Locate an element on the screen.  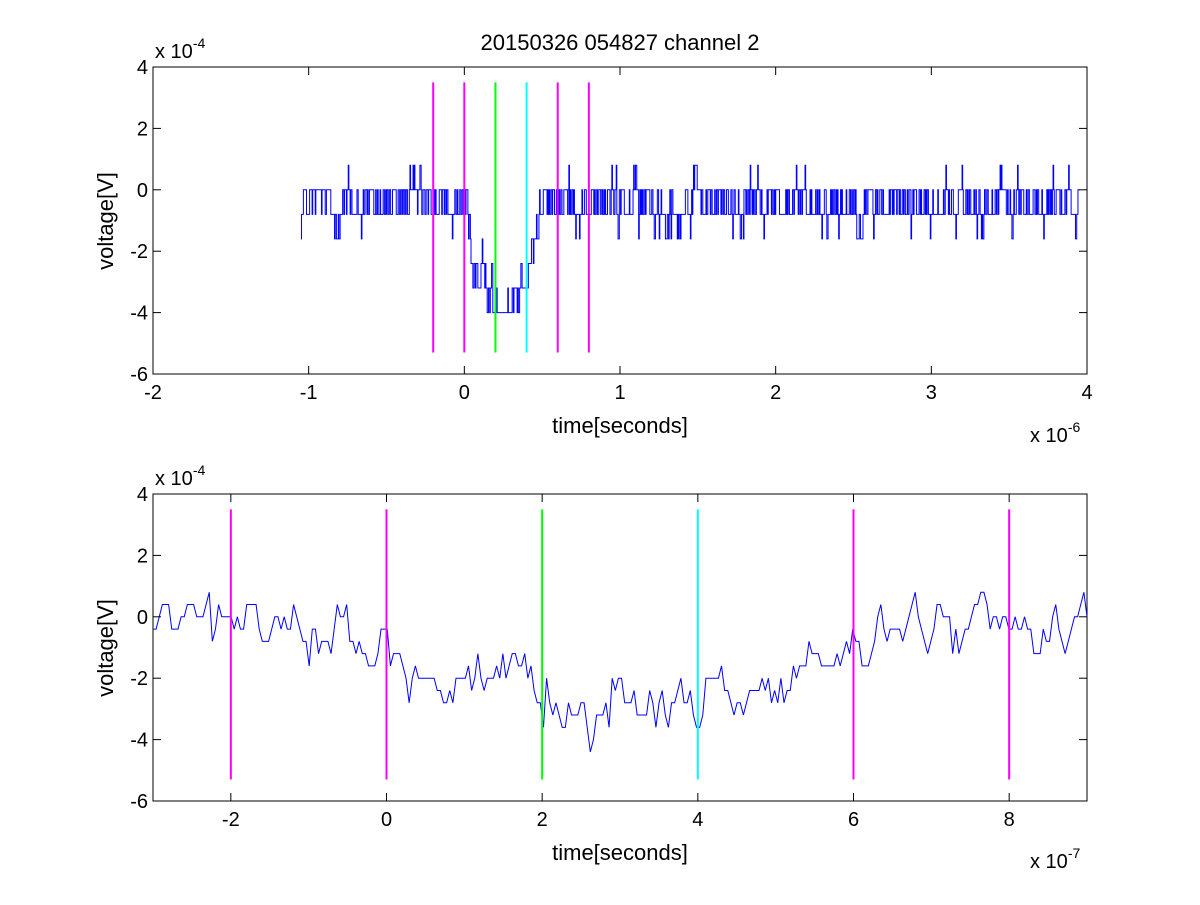
top-plot-series is located at coordinates (690, 239).